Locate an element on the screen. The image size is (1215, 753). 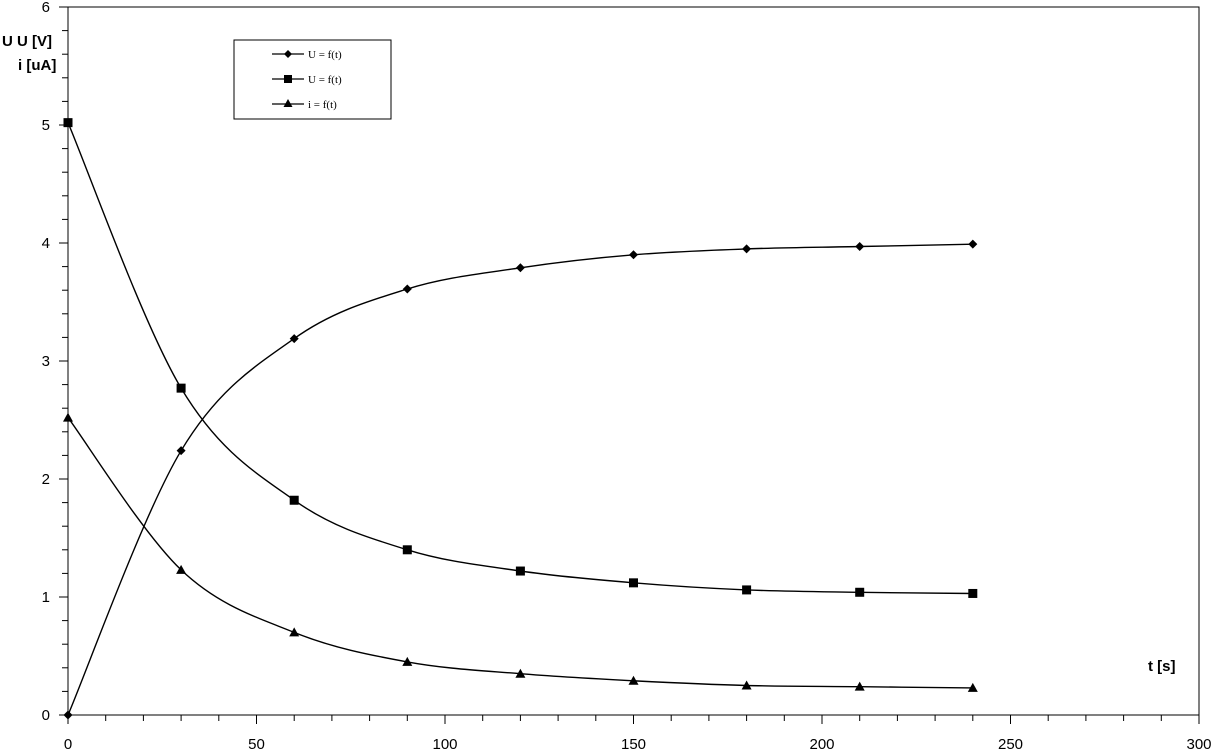
x-tick-label: 0 is located at coordinates (68, 744).